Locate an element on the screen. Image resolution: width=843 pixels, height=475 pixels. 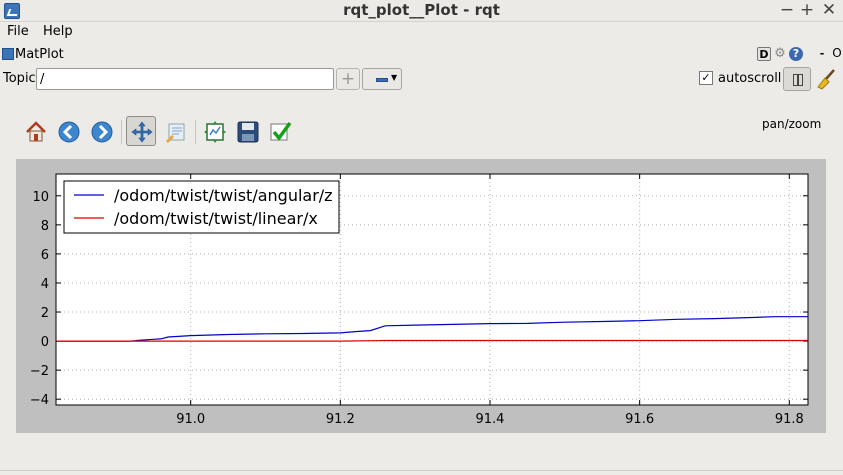
menu-help: Help is located at coordinates (58, 31).